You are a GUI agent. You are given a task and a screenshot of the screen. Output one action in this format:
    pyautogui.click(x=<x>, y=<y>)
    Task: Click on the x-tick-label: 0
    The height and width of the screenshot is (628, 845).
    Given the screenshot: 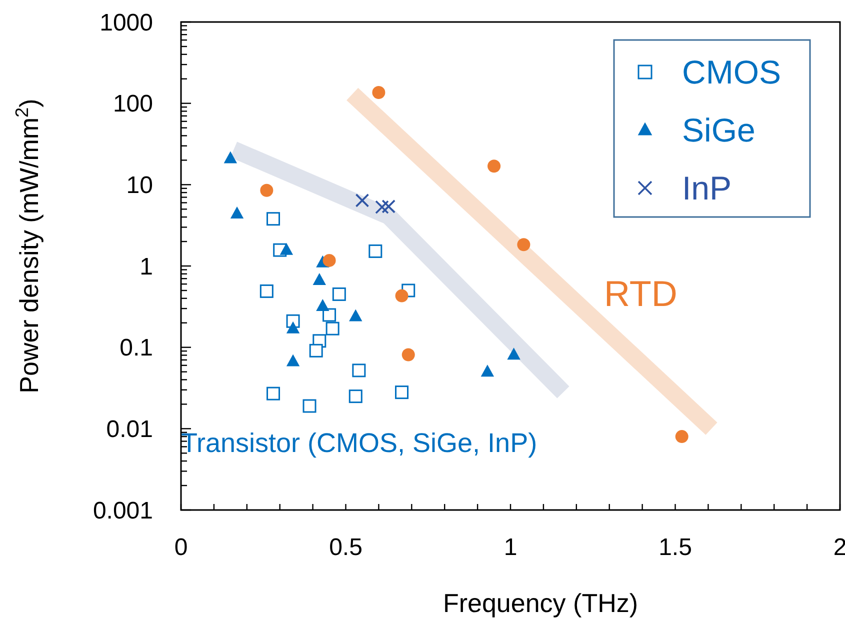 What is the action you would take?
    pyautogui.click(x=181, y=547)
    